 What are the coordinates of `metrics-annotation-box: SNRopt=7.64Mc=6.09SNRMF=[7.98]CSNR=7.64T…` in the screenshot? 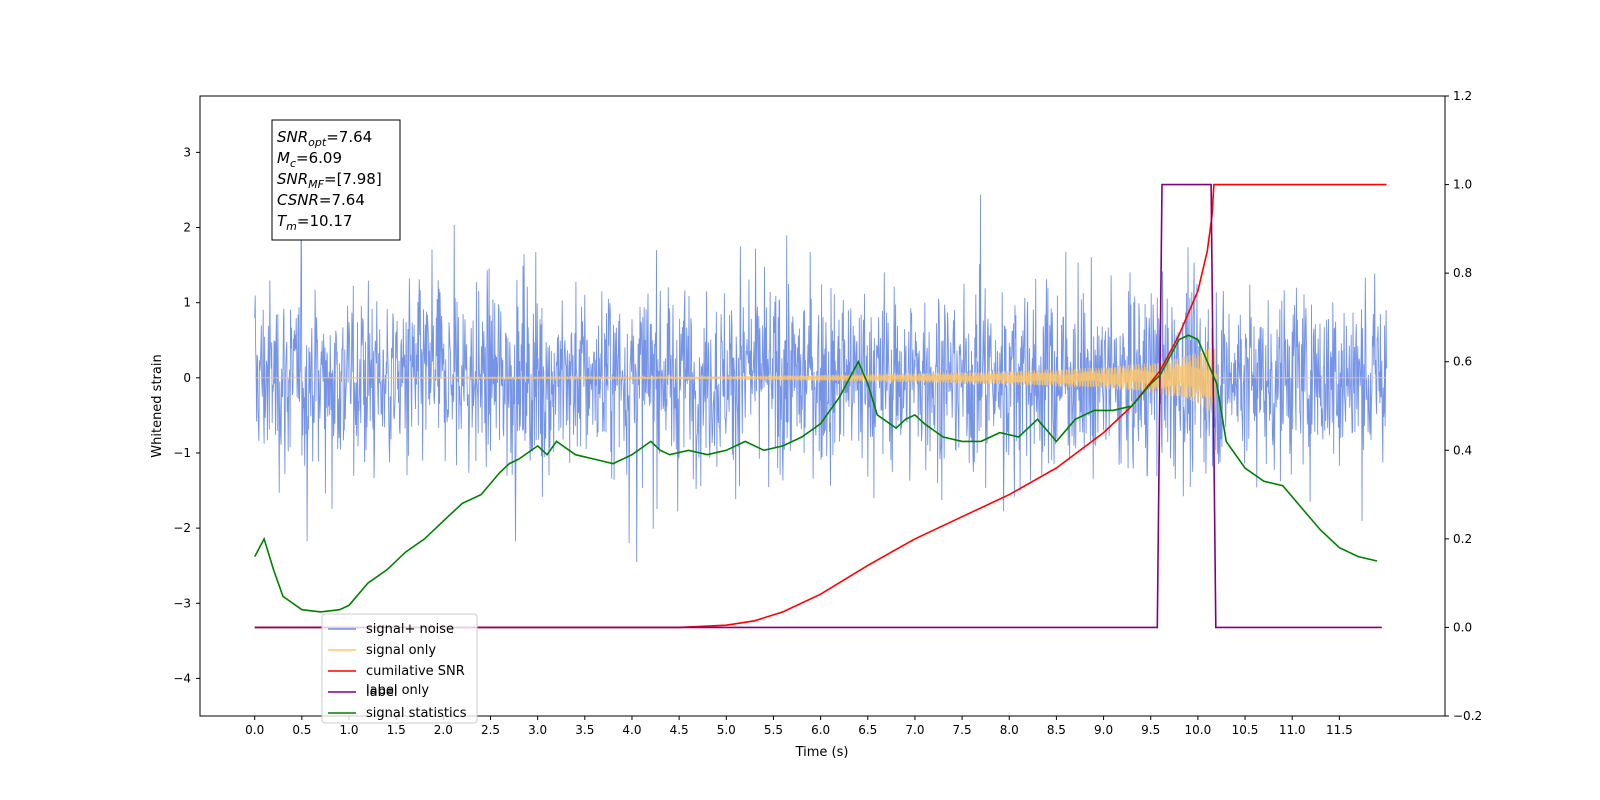 It's located at (336, 180).